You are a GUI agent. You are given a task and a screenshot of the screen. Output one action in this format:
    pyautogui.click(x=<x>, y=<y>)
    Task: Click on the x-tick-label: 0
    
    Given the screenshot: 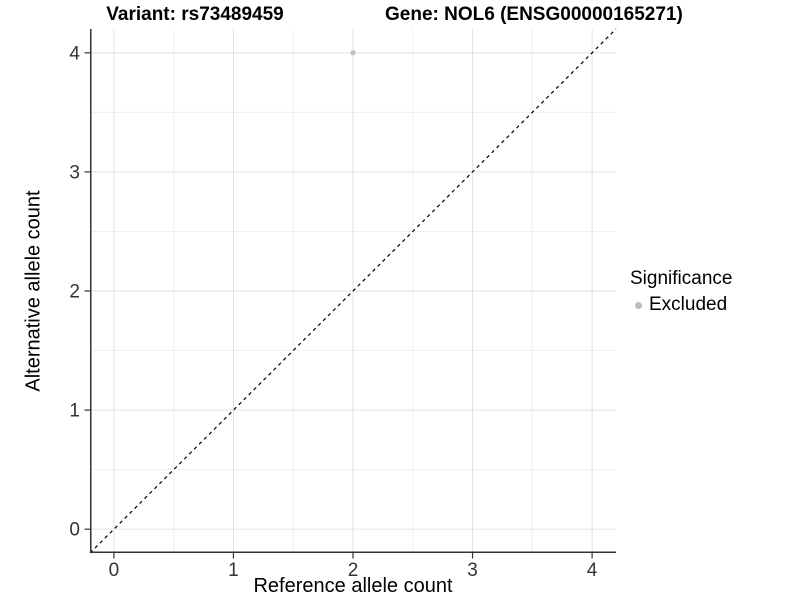 What is the action you would take?
    pyautogui.click(x=114, y=570)
    